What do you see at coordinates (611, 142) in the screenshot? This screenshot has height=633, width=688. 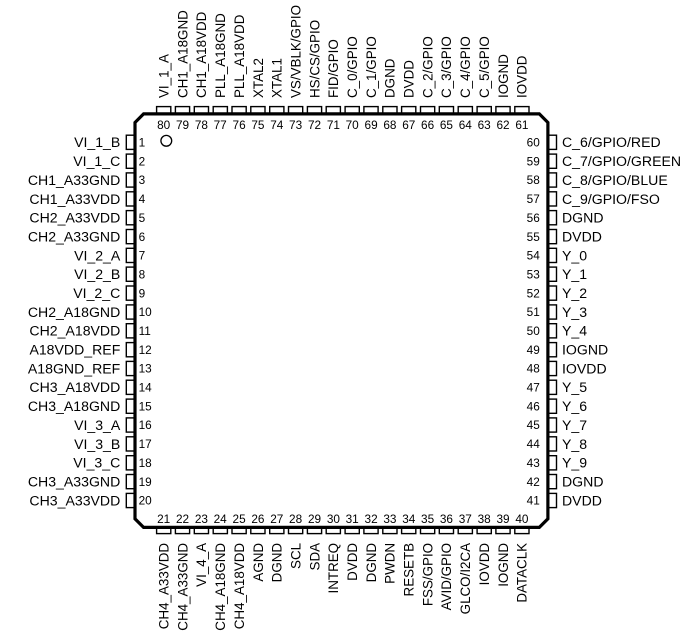 I see `svg-text: C_6/GPIO/RED` at bounding box center [611, 142].